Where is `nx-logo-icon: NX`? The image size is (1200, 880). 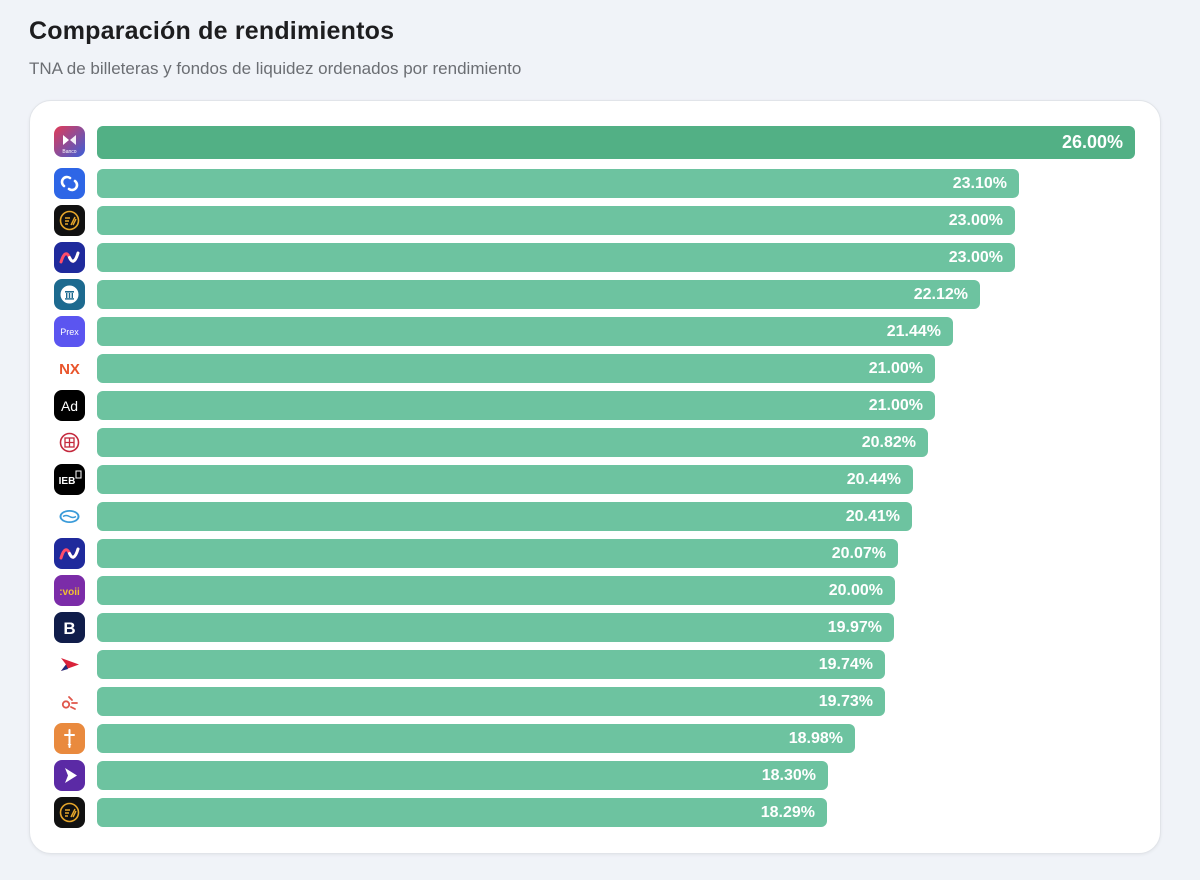 nx-logo-icon: NX is located at coordinates (69, 368).